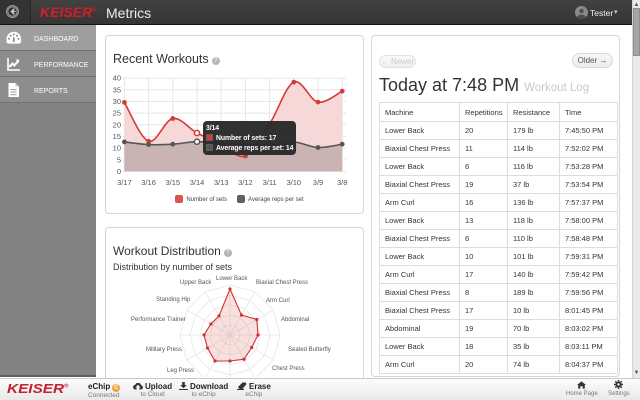 The width and height of the screenshot is (640, 400). What do you see at coordinates (117, 124) in the screenshot?
I see `svg-text: 20` at bounding box center [117, 124].